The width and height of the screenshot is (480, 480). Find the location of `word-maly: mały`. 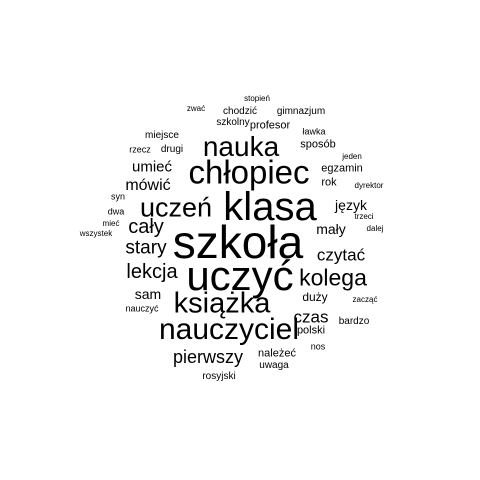

word-maly: mały is located at coordinates (331, 229).